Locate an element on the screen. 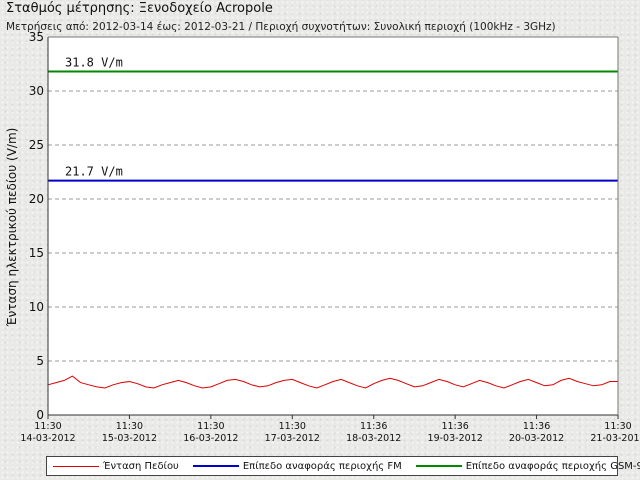 This screenshot has width=640, height=480. x-tick-date-label: 21-03-2012 is located at coordinates (615, 438).